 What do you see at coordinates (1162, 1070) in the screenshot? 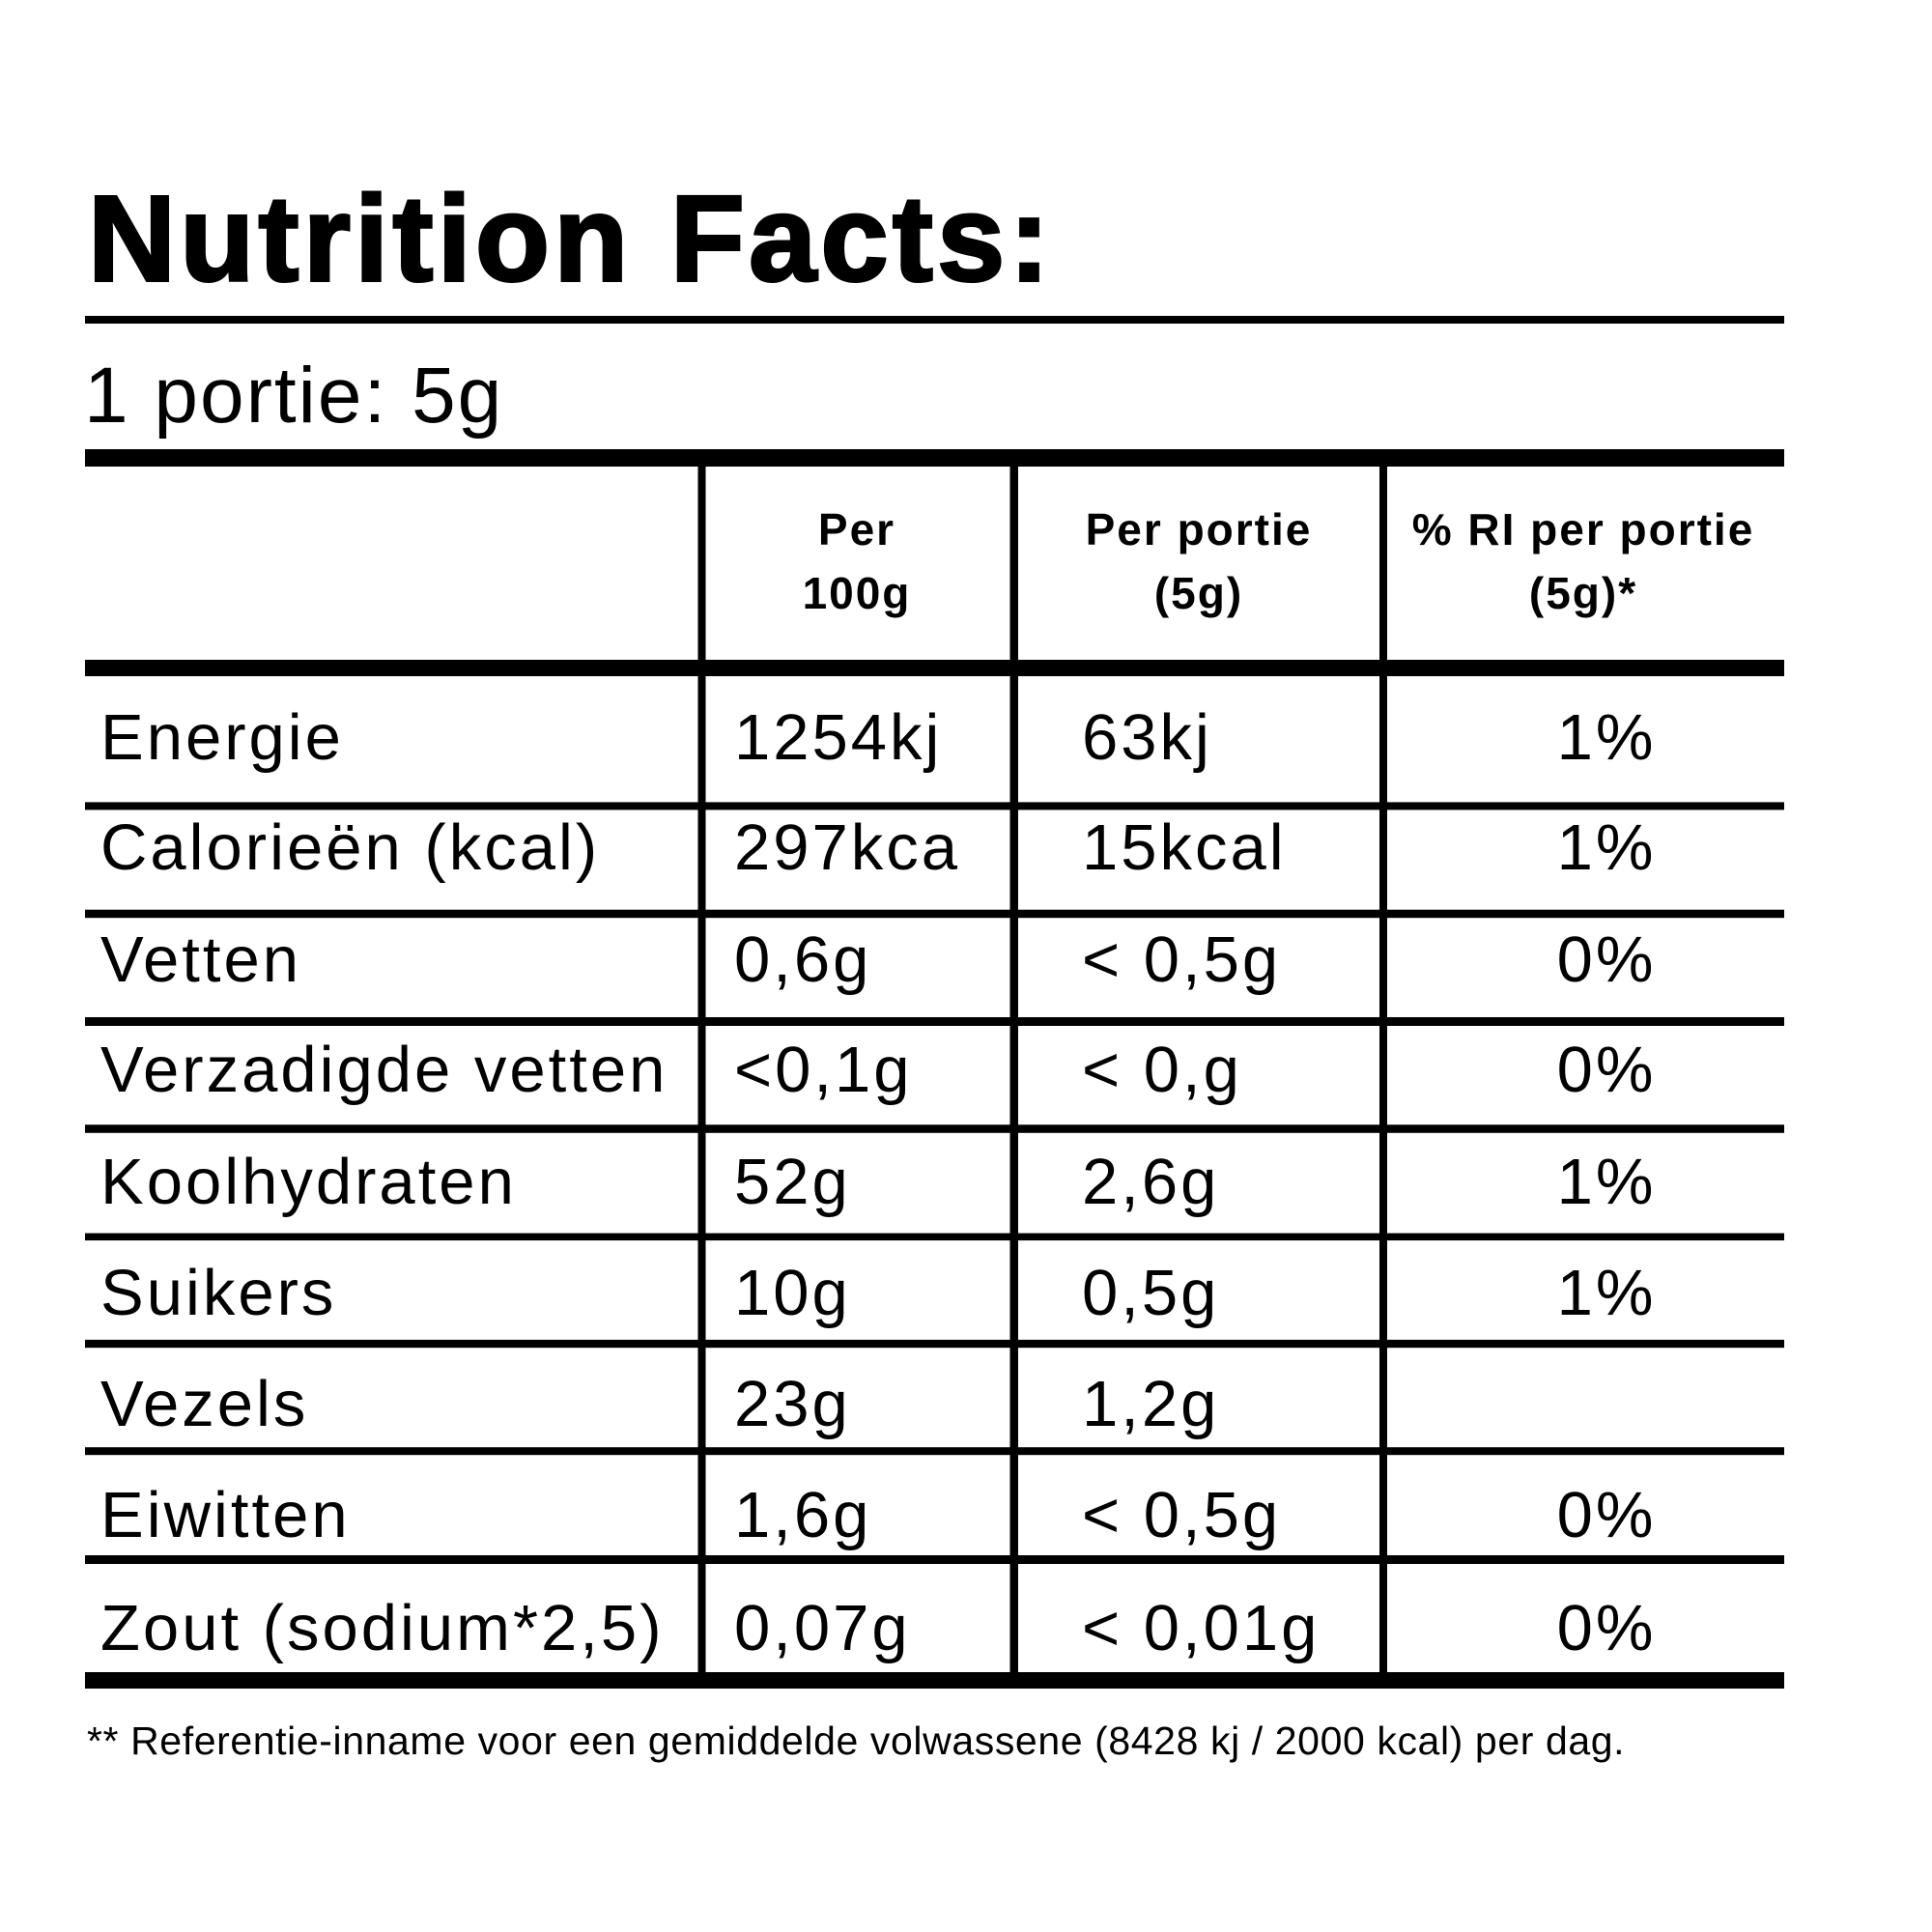
I see `svg-text: < 0,g` at bounding box center [1162, 1070].